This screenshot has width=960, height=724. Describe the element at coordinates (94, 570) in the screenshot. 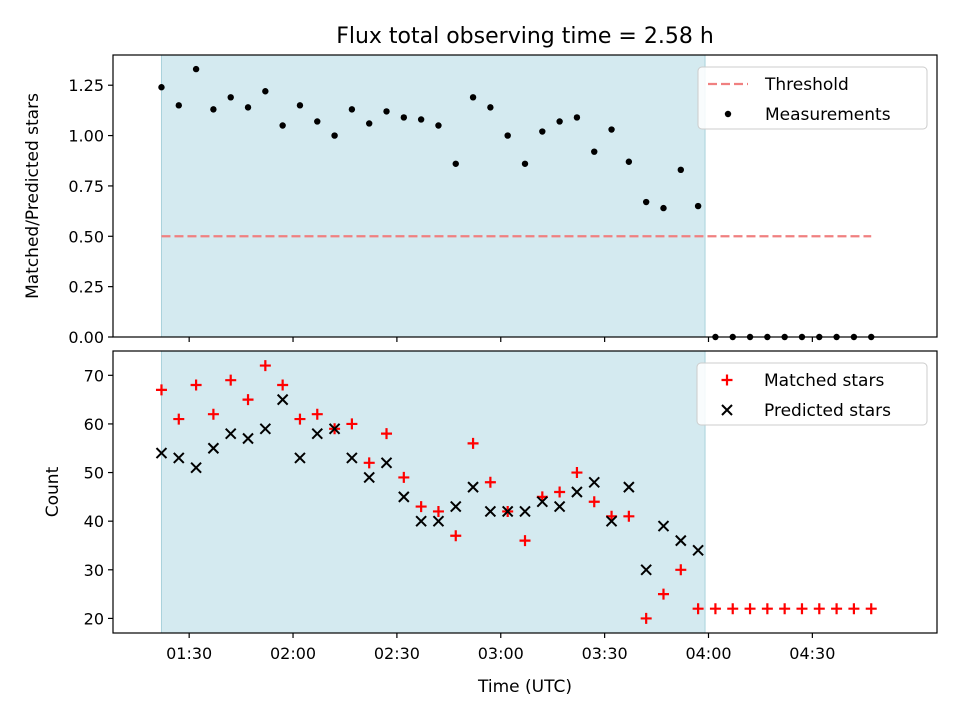

I see `y-tick-label: 30` at that location.